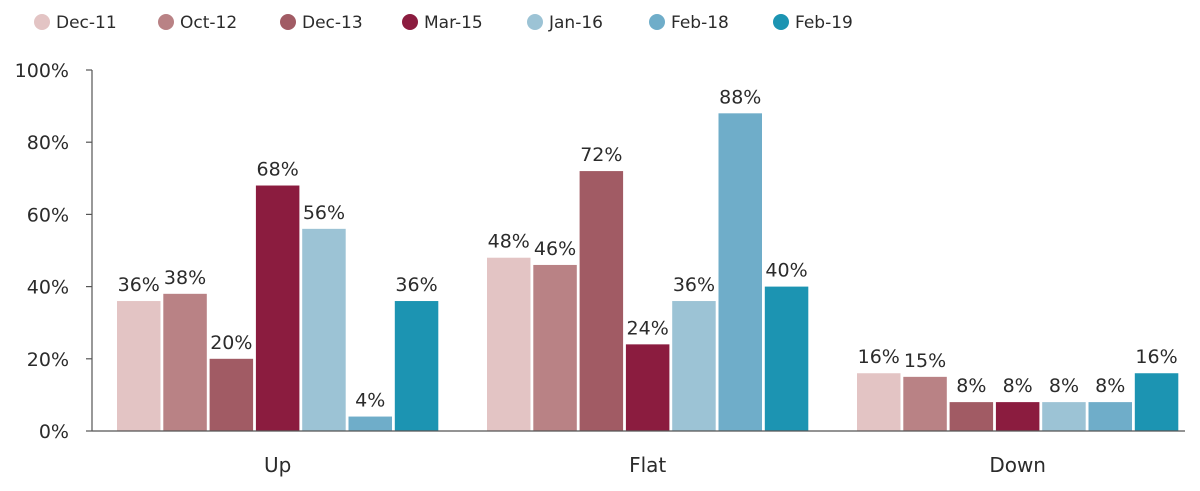 This screenshot has width=1200, height=491. I want to click on y-tick-label: 100%, so click(42, 71).